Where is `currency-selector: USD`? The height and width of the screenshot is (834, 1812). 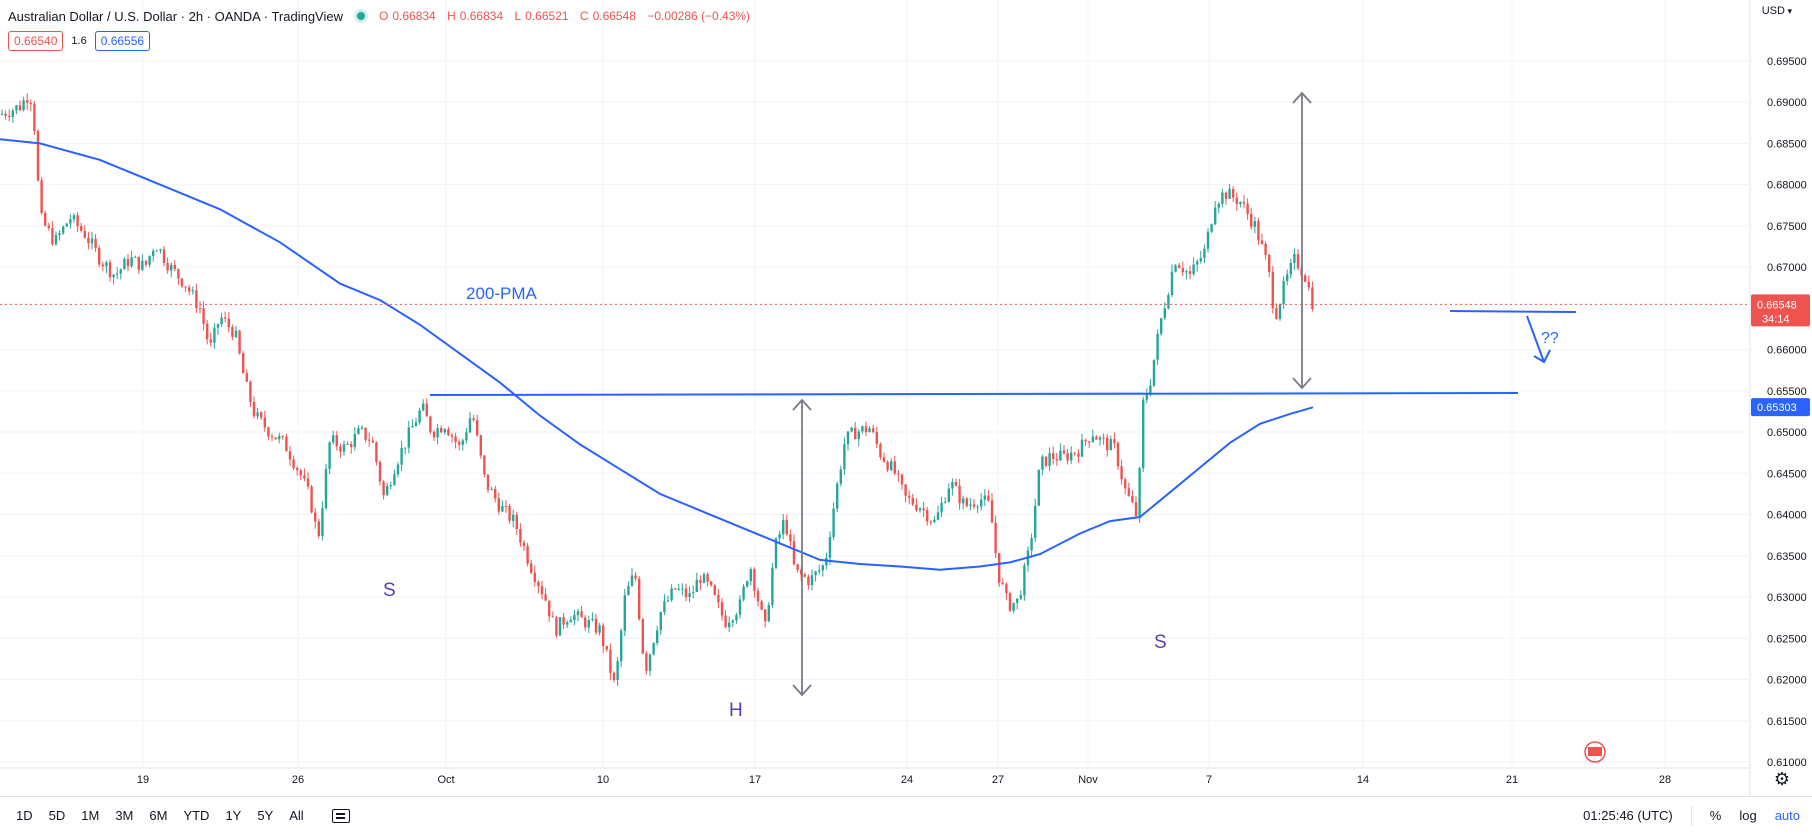
currency-selector: USD is located at coordinates (1777, 11).